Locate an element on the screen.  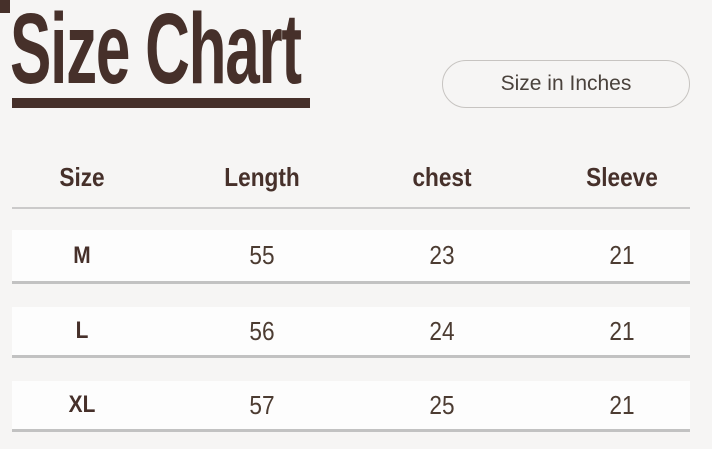
title-underline is located at coordinates (161, 103).